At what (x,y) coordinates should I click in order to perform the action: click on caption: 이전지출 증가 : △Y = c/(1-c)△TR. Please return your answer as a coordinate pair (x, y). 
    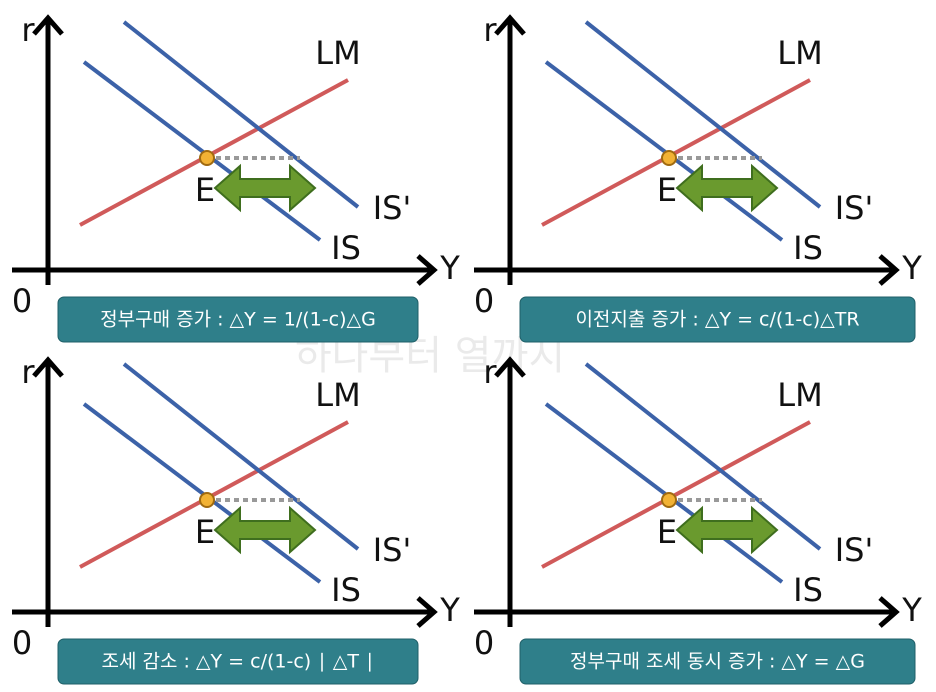
    Looking at the image, I should click on (717, 320).